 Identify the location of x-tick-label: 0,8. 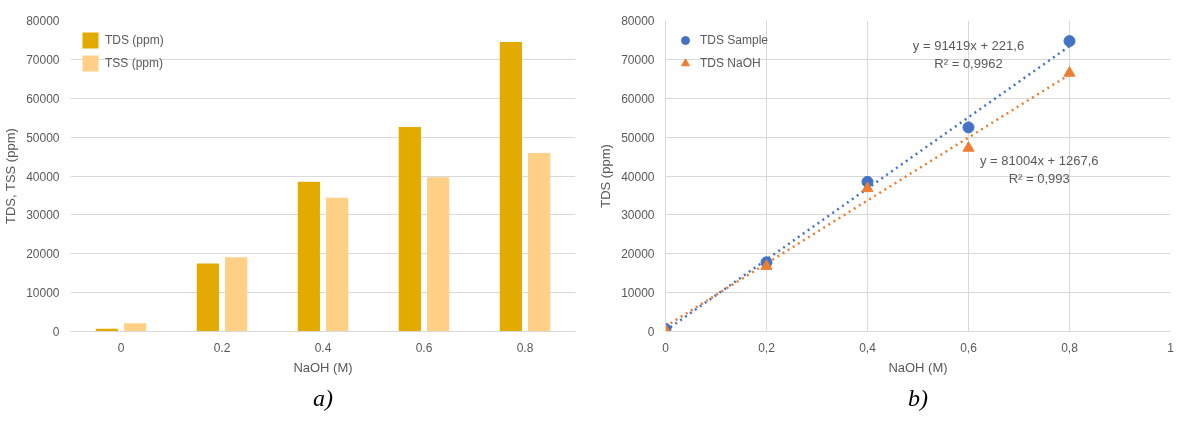
(1070, 347).